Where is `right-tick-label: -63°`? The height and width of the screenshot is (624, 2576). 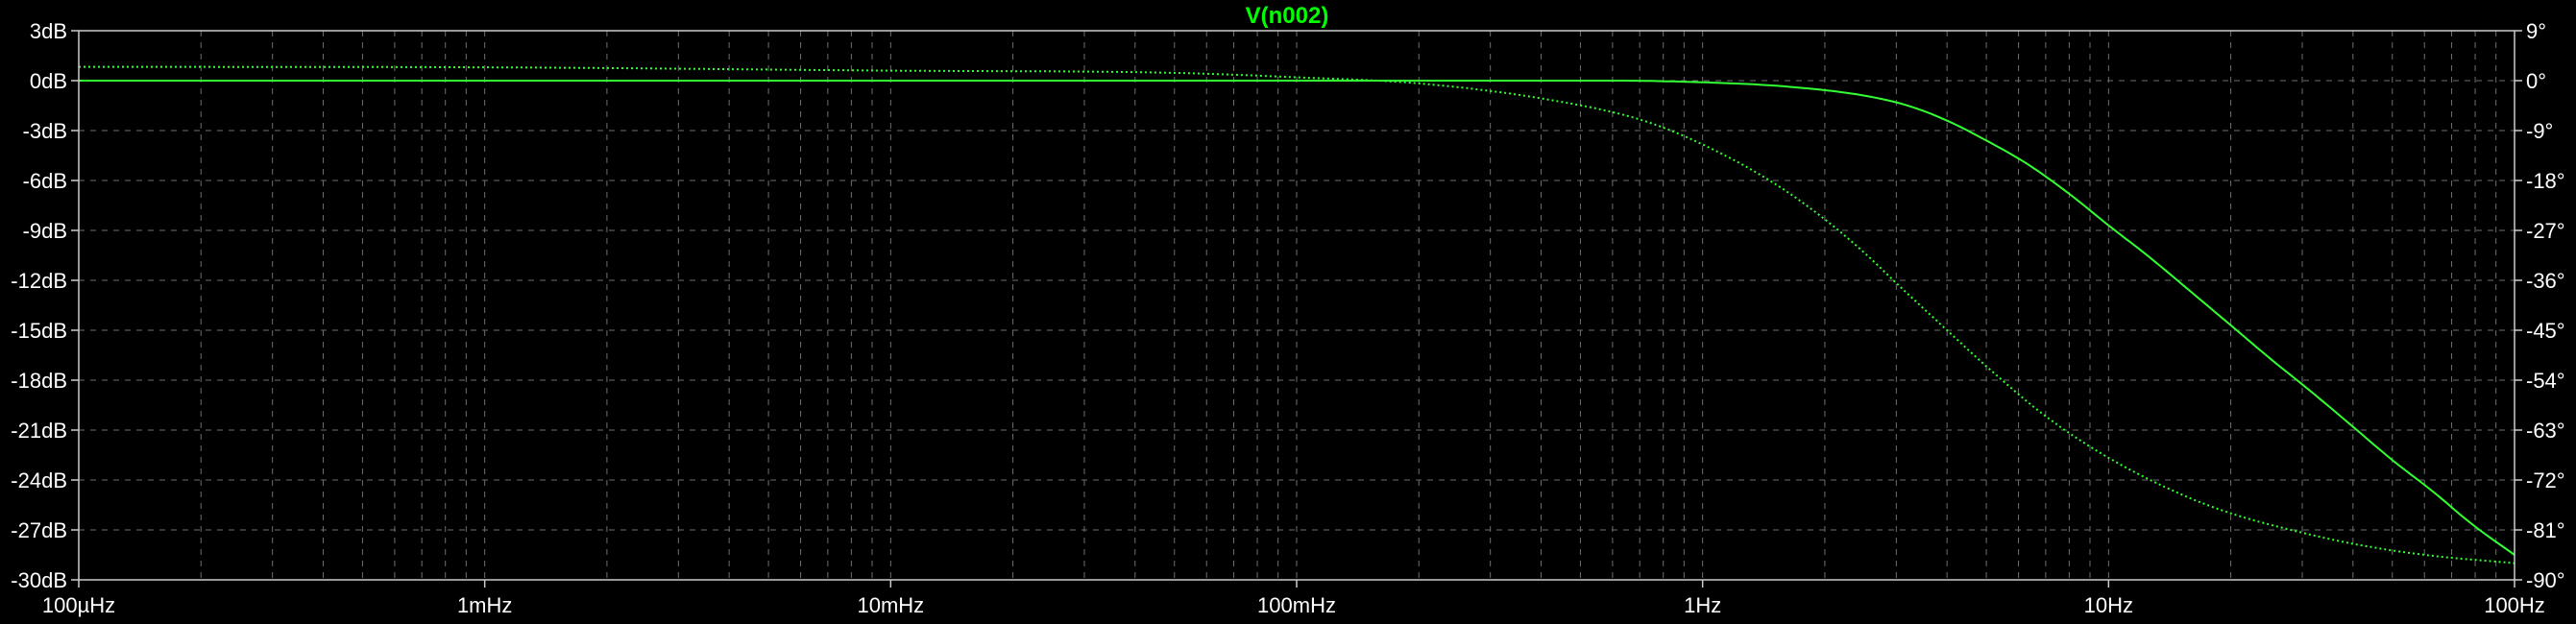 right-tick-label: -63° is located at coordinates (2545, 431).